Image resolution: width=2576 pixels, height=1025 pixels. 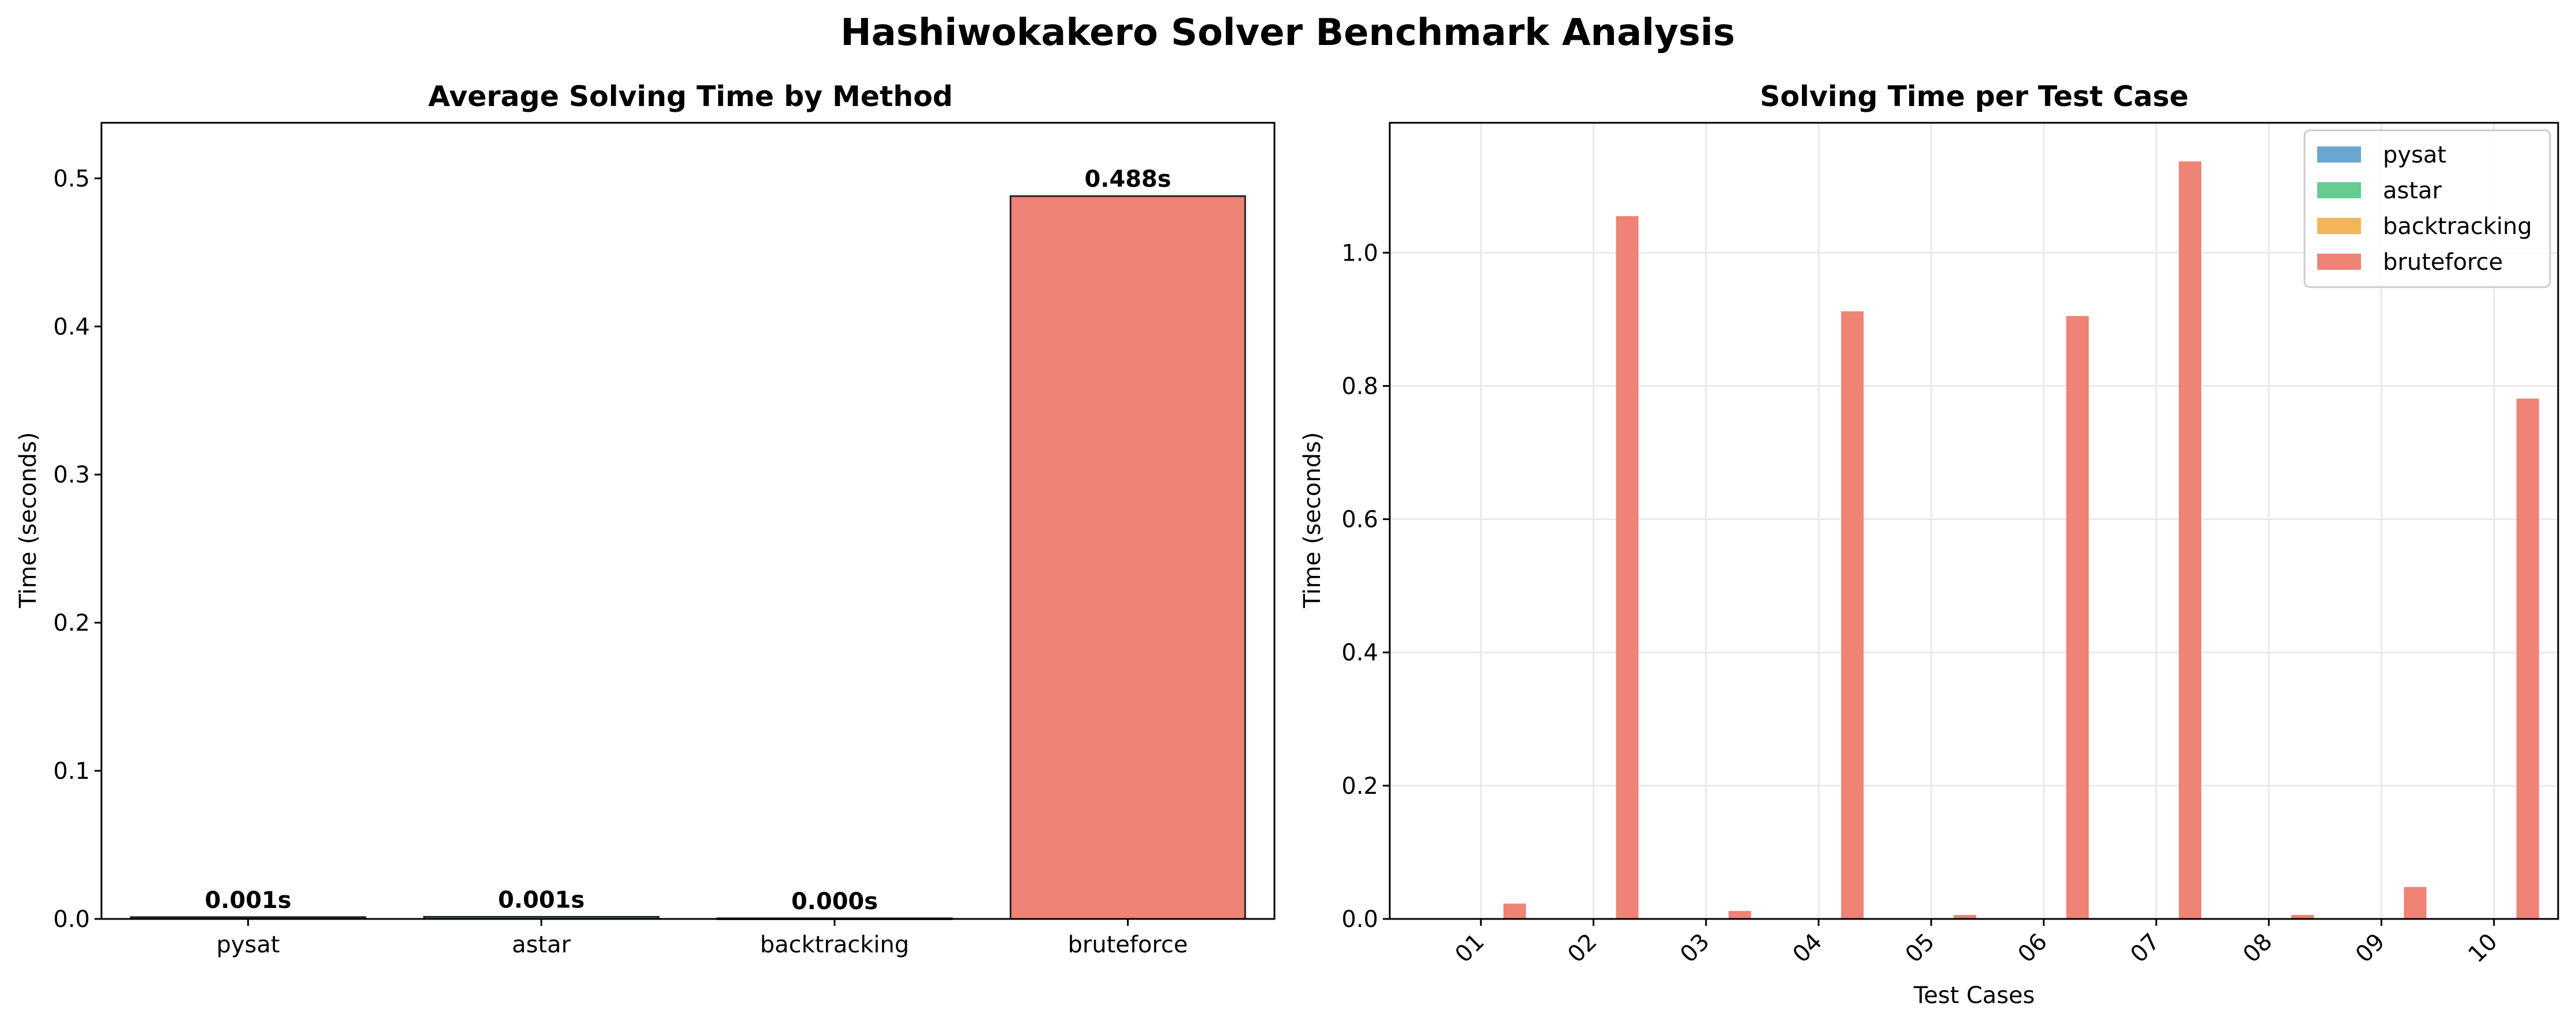 What do you see at coordinates (2414, 155) in the screenshot?
I see `legend-label-pysat: pysat` at bounding box center [2414, 155].